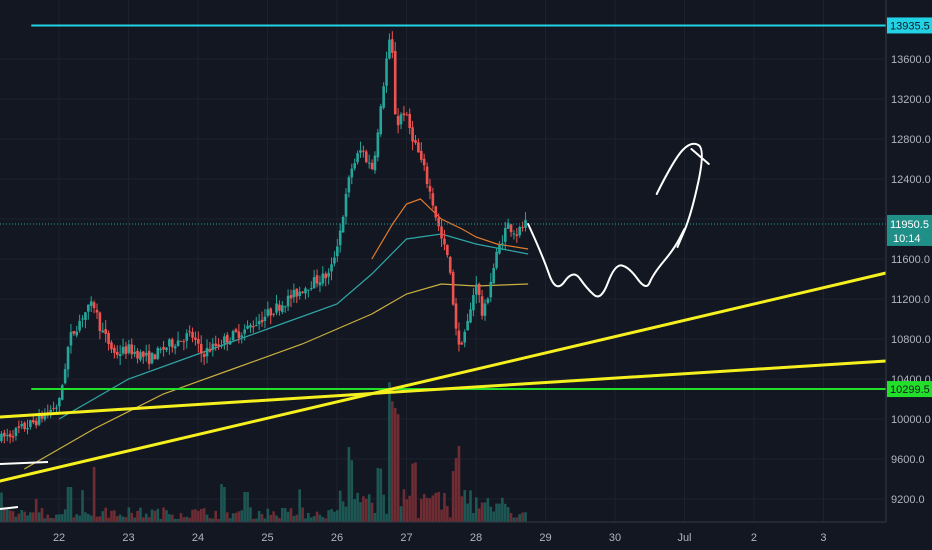 Image resolution: width=932 pixels, height=550 pixels. I want to click on price-tick-label: 9200.0, so click(908, 500).